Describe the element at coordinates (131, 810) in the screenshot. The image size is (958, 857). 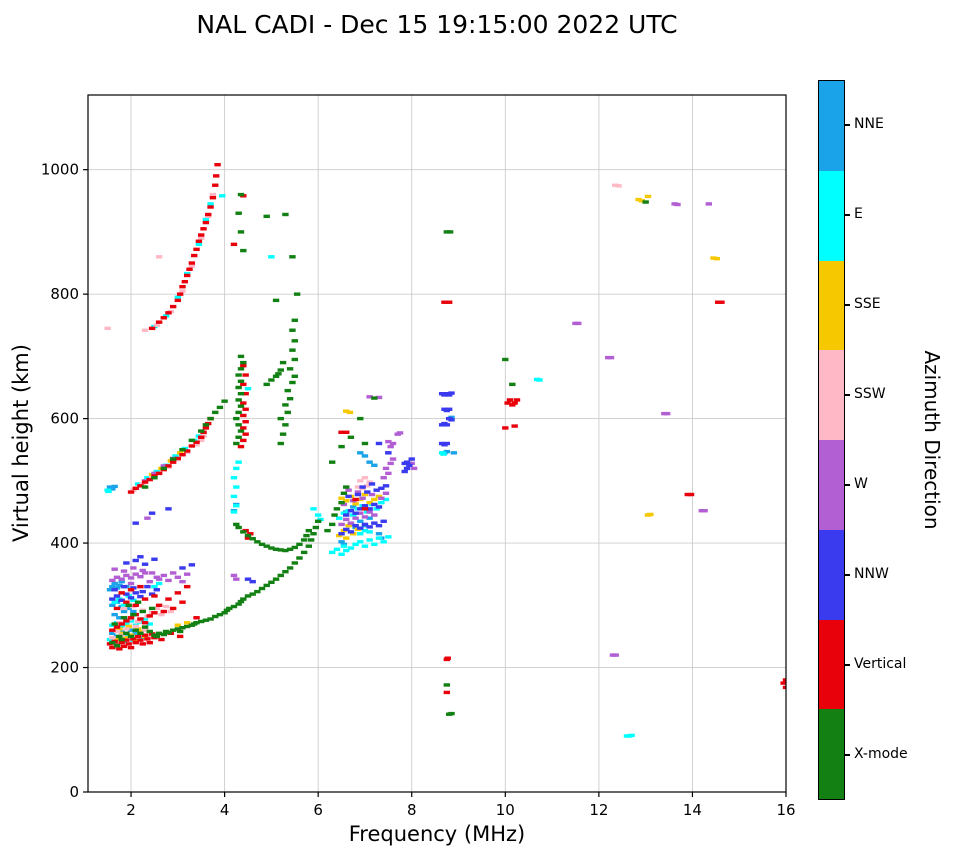
I see `x-tick-label: 2` at that location.